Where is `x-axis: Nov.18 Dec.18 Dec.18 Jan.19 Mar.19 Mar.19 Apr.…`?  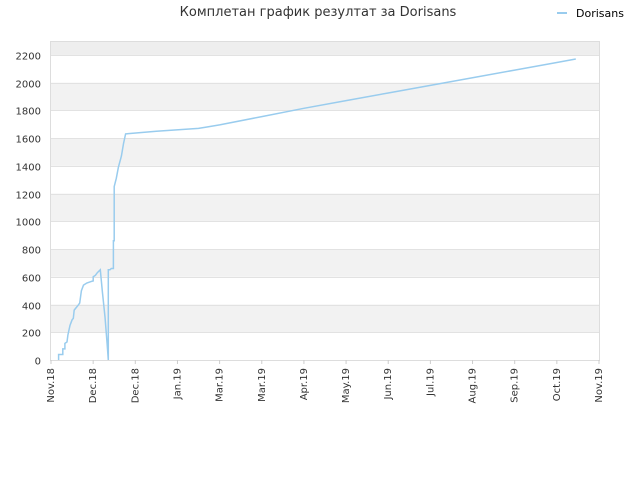
x-axis: Nov.18 Dec.18 Dec.18 Jan.19 Mar.19 Mar.19 Apr.… is located at coordinates (325, 381).